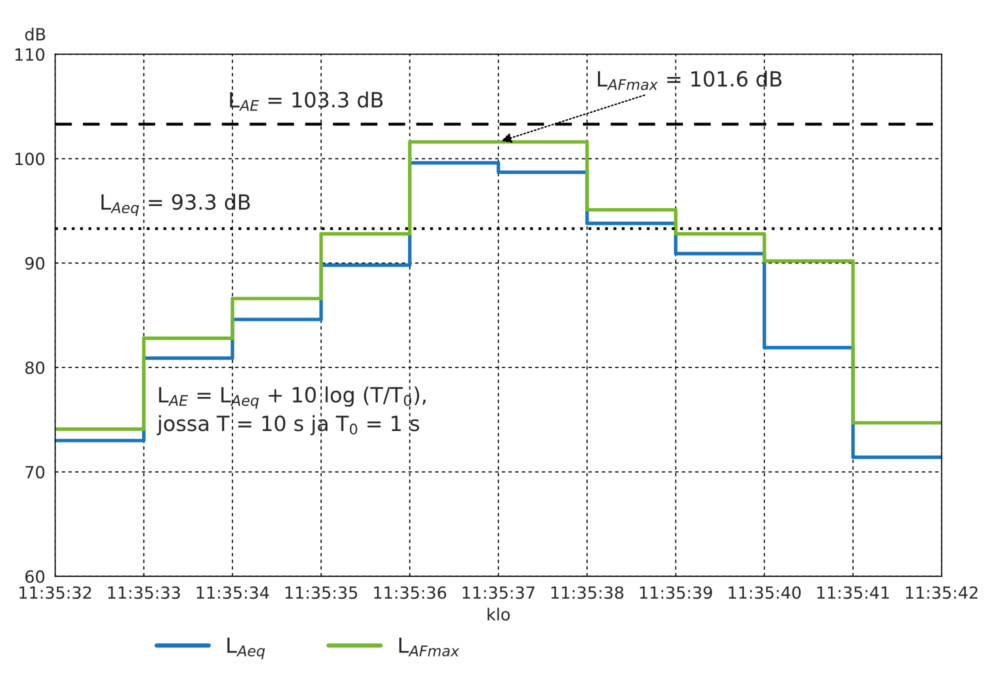 This screenshot has height=678, width=985. I want to click on annotation: L$_{AFmax}$ = 101.6 dB, so click(690, 80).